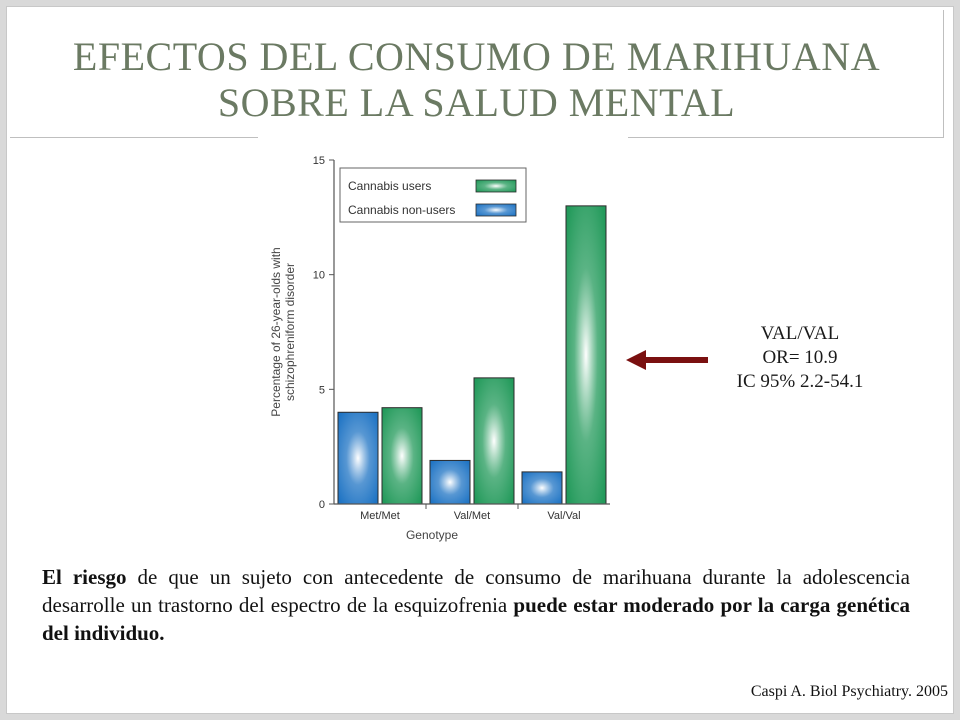  I want to click on chart-legend: Cannabis users Cannabis non-users, so click(433, 195).